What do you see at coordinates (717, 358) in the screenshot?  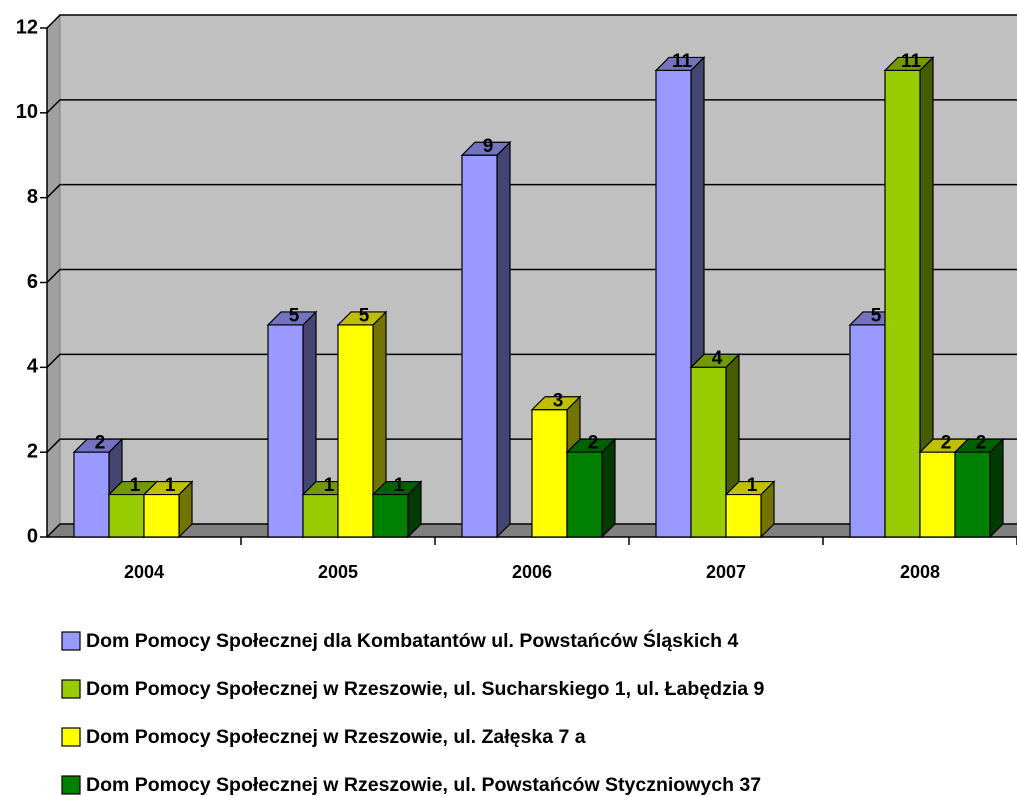 I see `value-label: 4` at bounding box center [717, 358].